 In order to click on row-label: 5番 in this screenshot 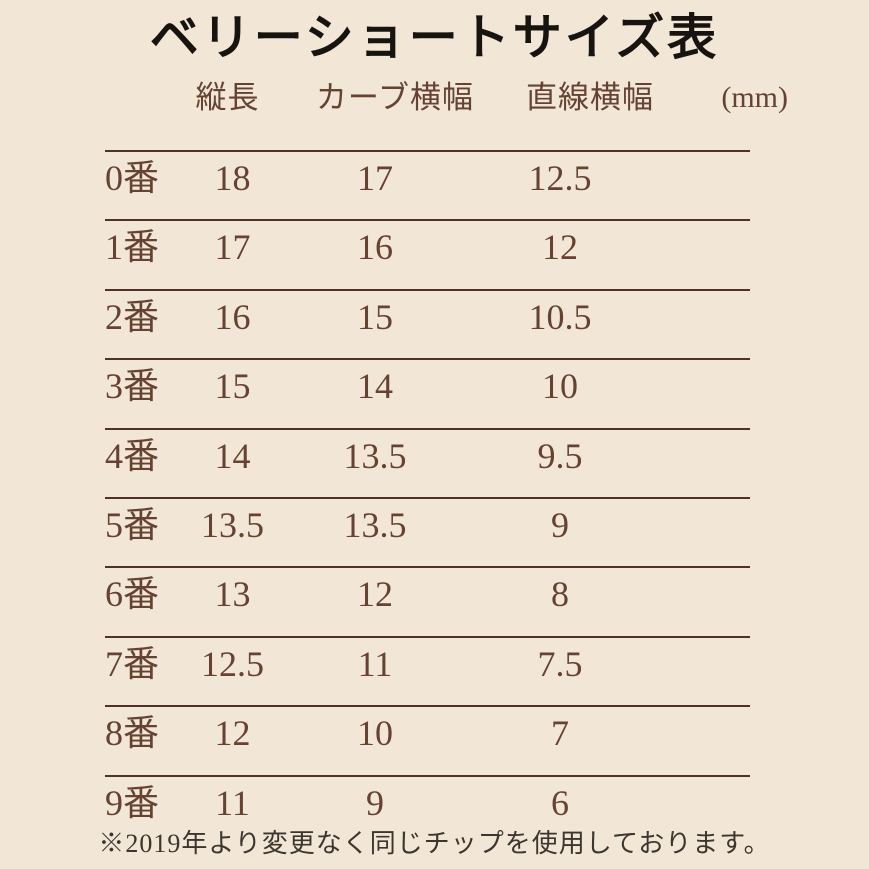, I will do `click(132, 524)`.